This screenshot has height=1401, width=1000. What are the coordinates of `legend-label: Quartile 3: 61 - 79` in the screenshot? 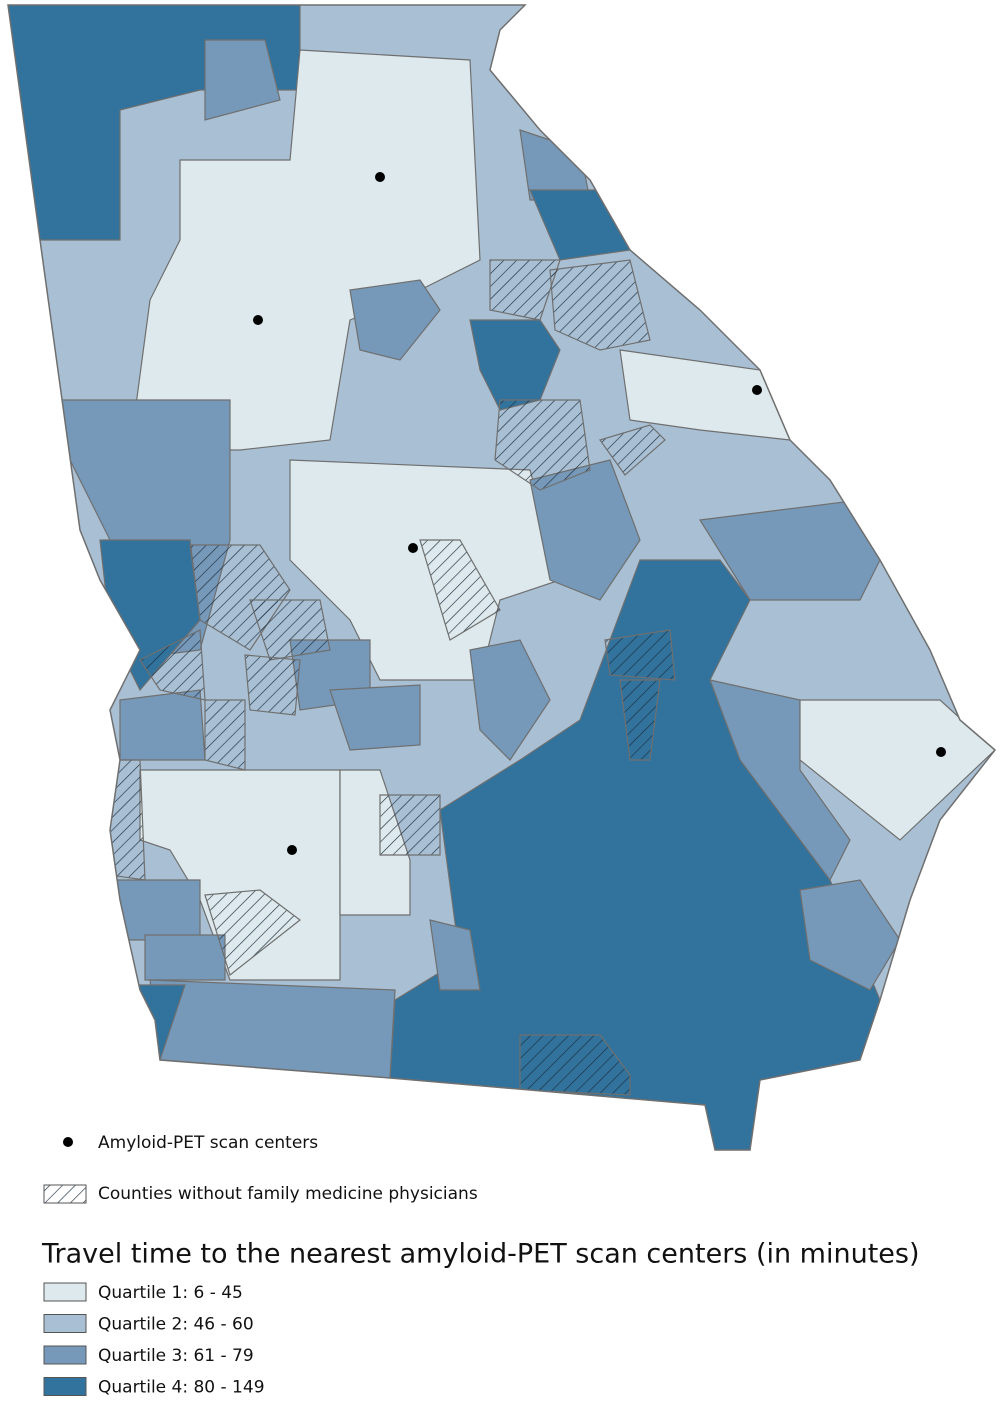 It's located at (176, 1356).